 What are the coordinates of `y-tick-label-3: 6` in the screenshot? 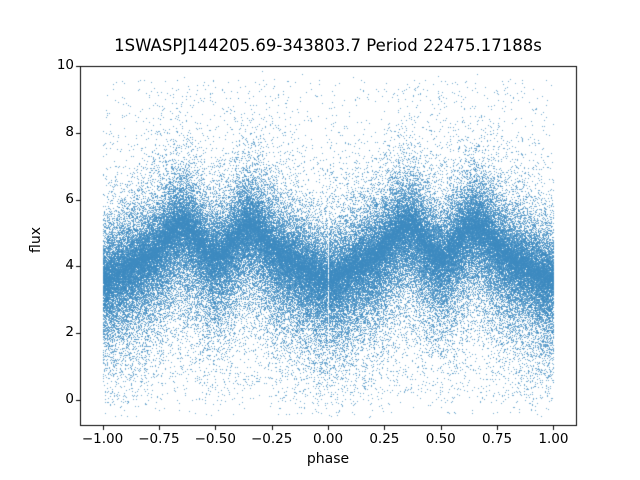 It's located at (69, 198).